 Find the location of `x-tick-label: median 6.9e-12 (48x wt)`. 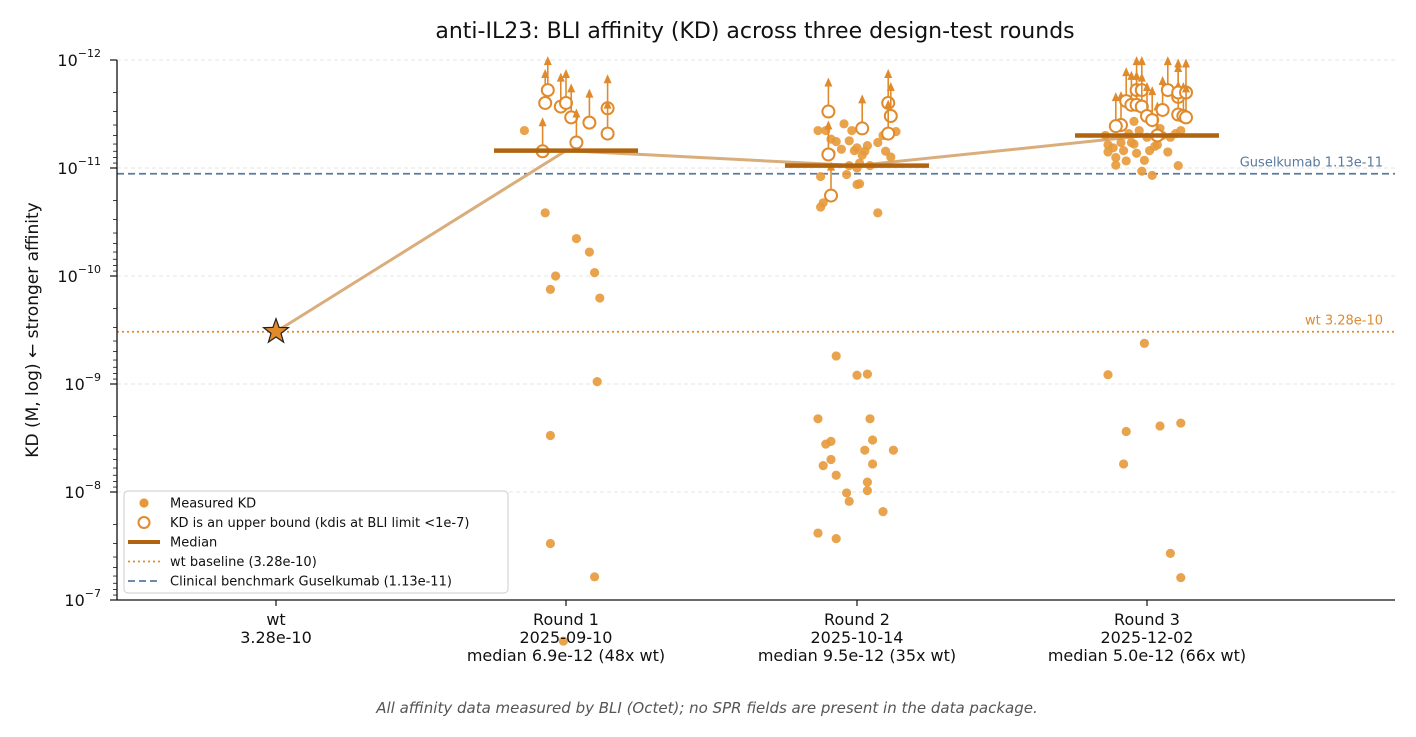

x-tick-label: median 6.9e-12 (48x wt) is located at coordinates (566, 655).